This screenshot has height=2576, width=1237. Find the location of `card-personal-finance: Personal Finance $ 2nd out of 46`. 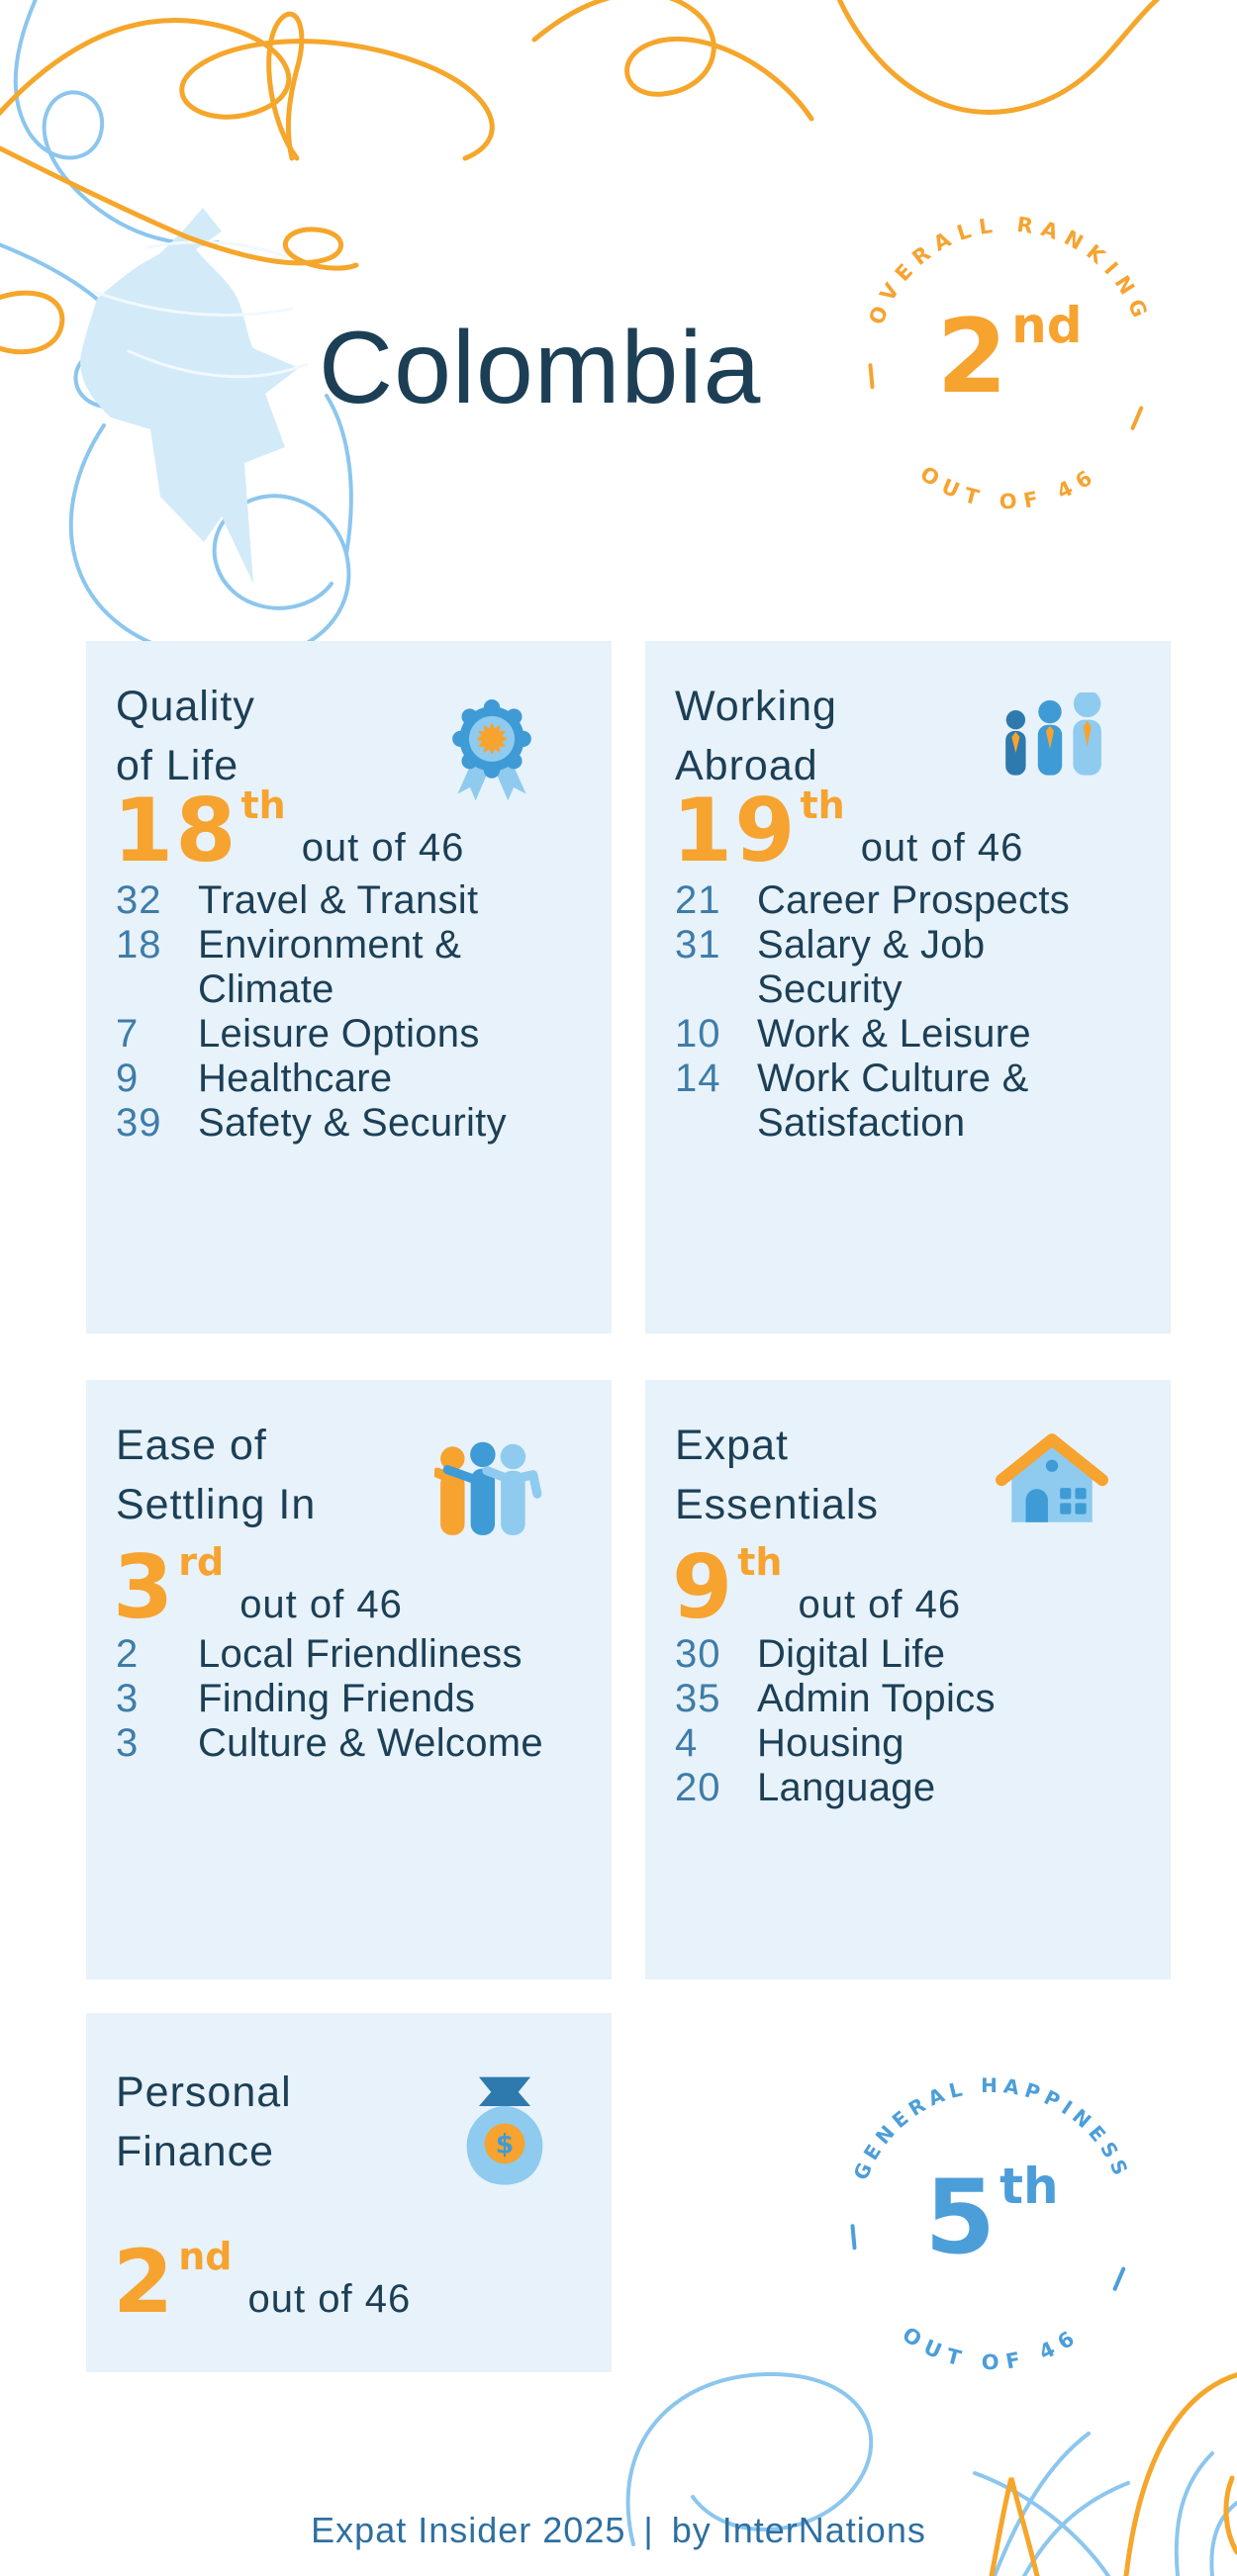

card-personal-finance: Personal Finance $ 2nd out of 46 is located at coordinates (349, 2192).